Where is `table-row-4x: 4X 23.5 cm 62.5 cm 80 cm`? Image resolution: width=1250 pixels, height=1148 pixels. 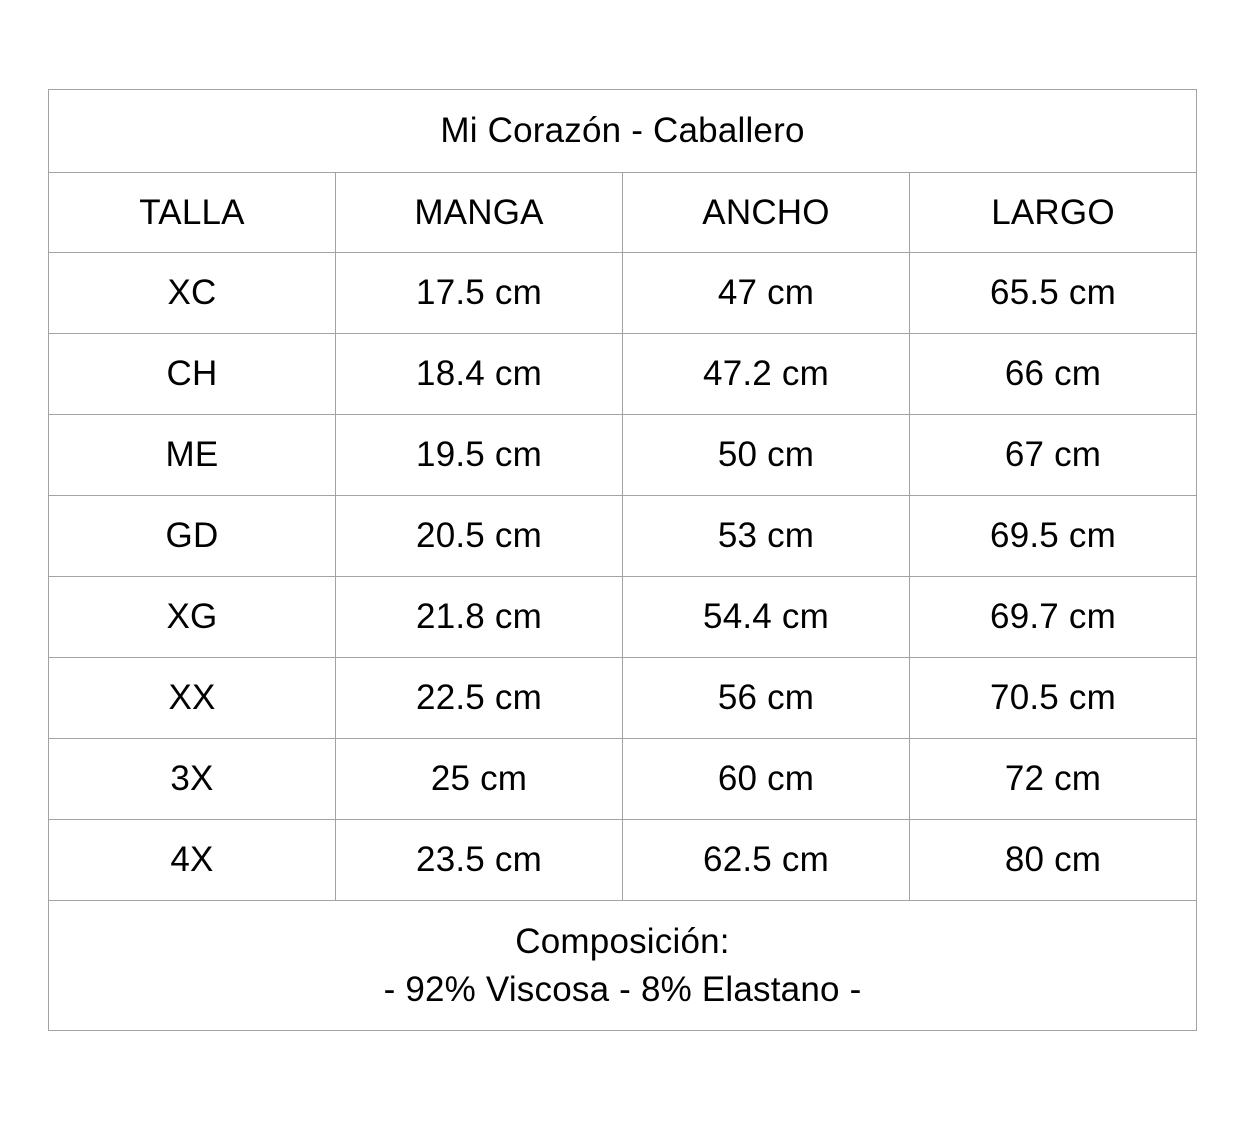 table-row-4x: 4X 23.5 cm 62.5 cm 80 cm is located at coordinates (622, 860).